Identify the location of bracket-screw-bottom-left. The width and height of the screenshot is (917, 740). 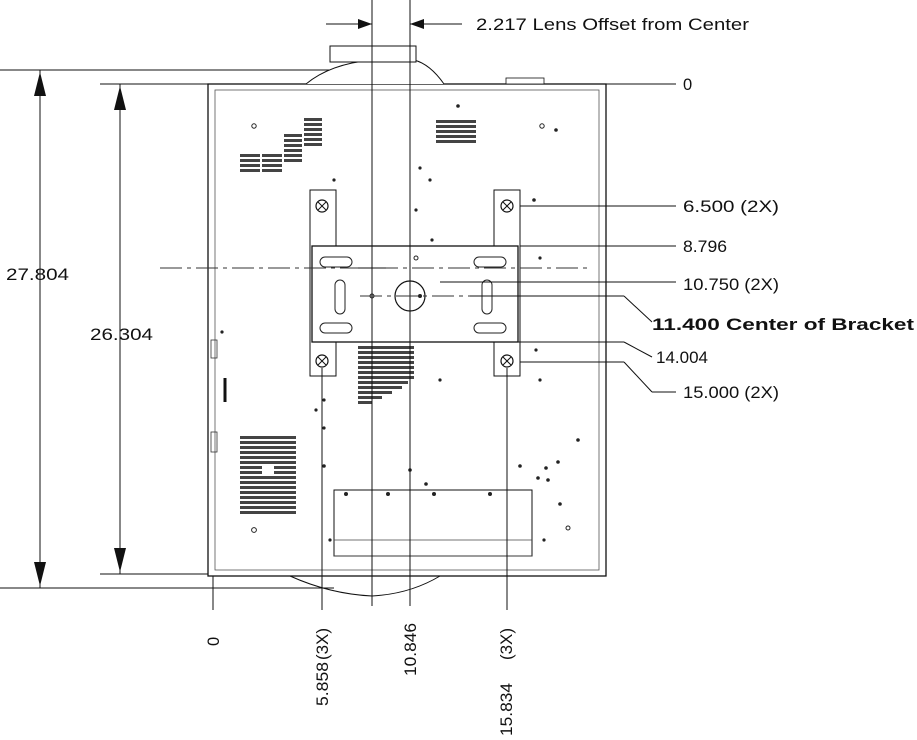
(322, 361).